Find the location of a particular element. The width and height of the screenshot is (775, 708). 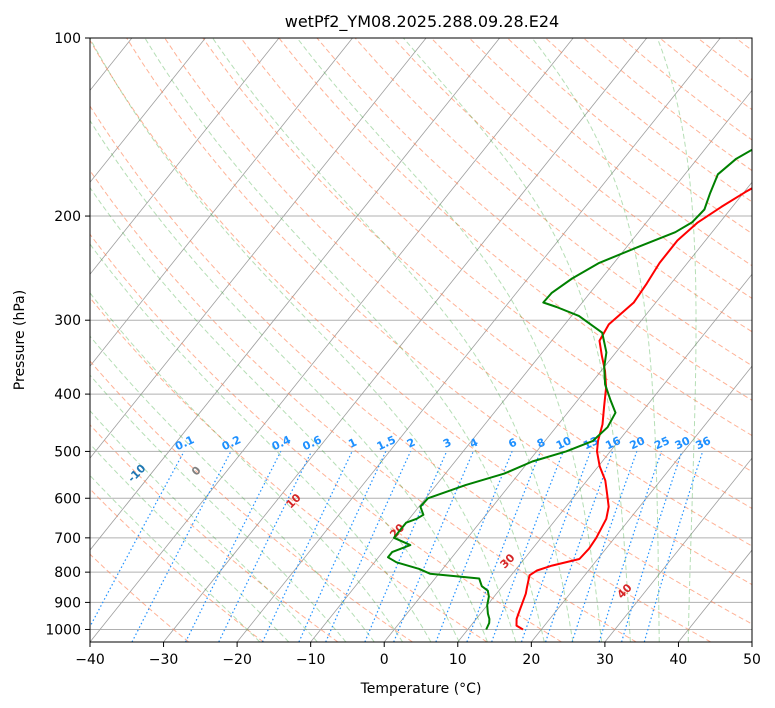

x-tick-label: 50 is located at coordinates (752, 660).